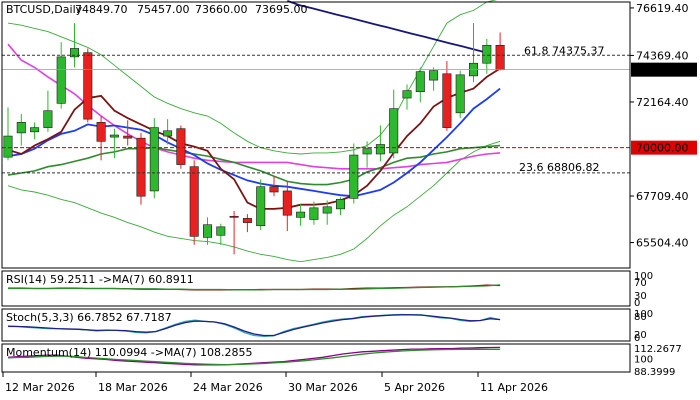 The height and width of the screenshot is (400, 700). I want to click on stoch-label: Stoch(5,3,3) 66.7852 67.7187, so click(89, 317).